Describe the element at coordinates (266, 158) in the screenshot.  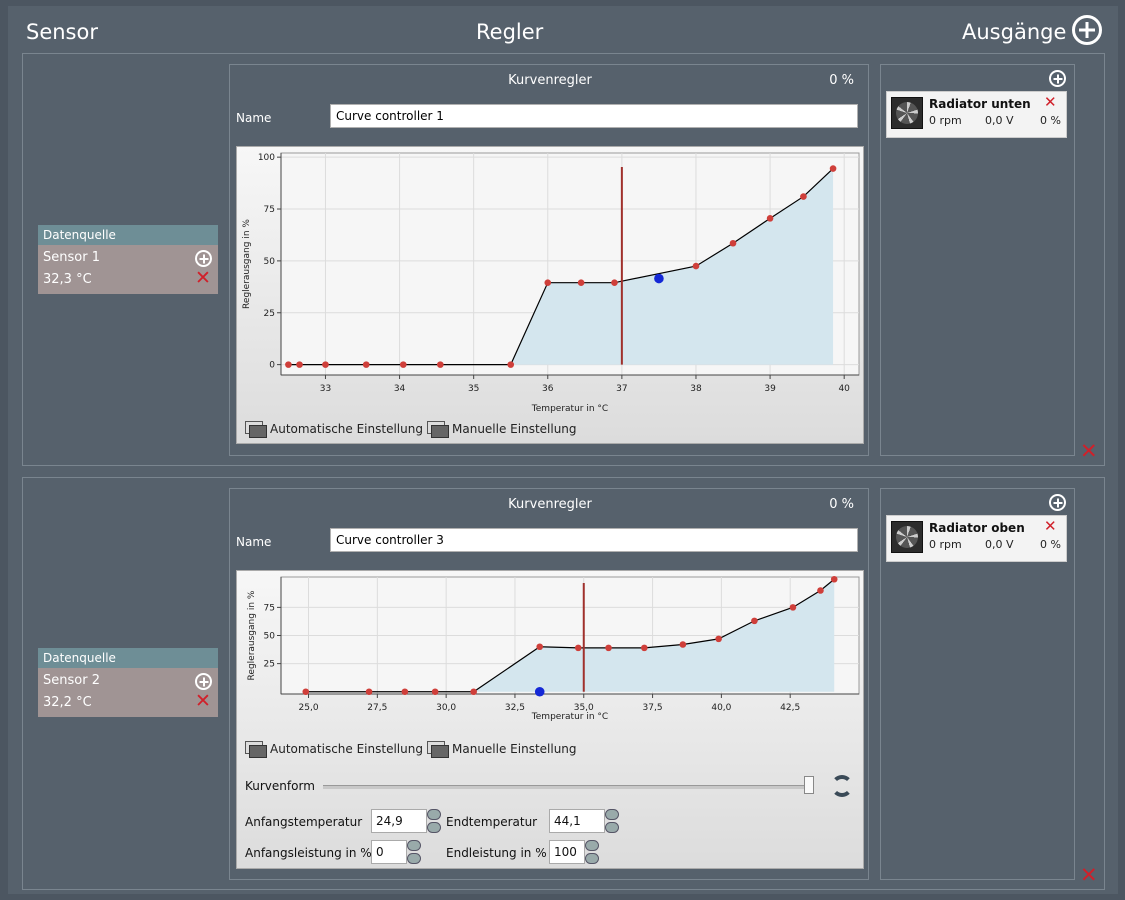
I see `y-tick-label: 100` at that location.